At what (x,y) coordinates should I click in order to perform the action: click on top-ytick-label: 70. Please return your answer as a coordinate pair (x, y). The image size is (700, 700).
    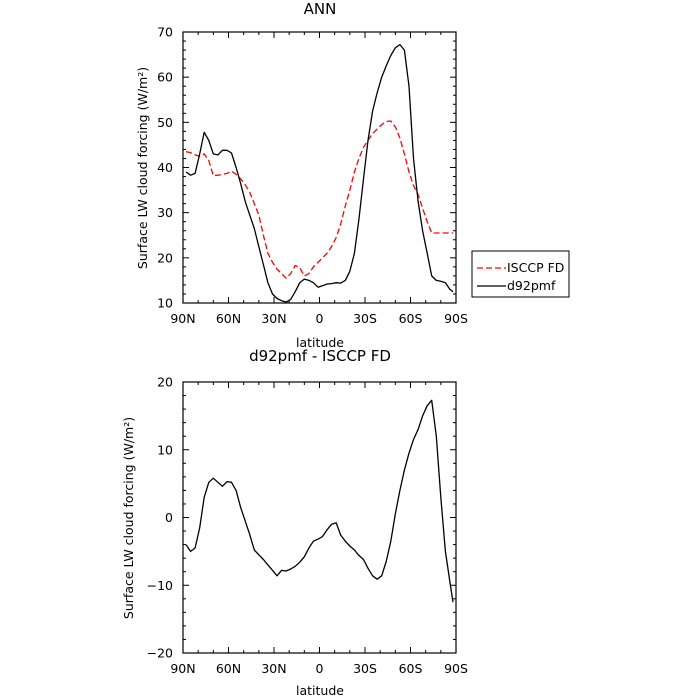
    Looking at the image, I should click on (165, 32).